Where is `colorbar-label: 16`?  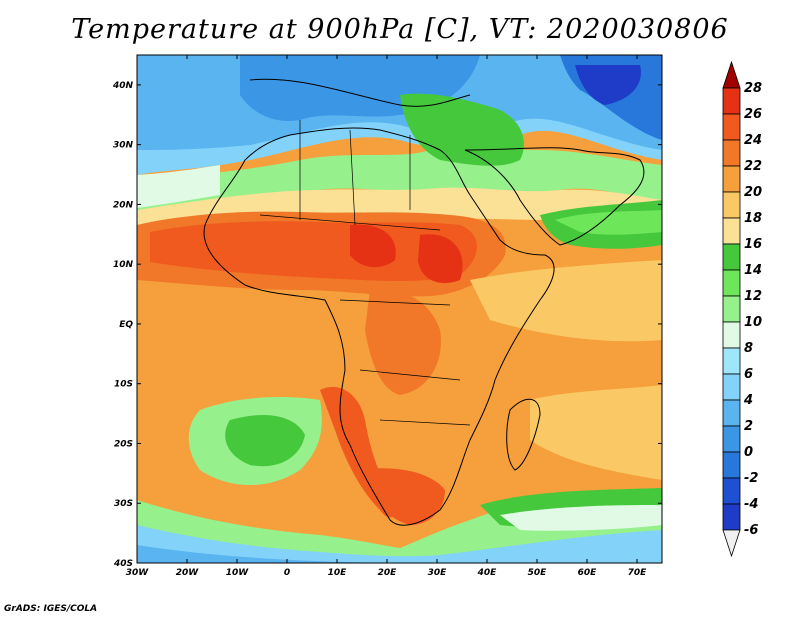 colorbar-label: 16 is located at coordinates (753, 244).